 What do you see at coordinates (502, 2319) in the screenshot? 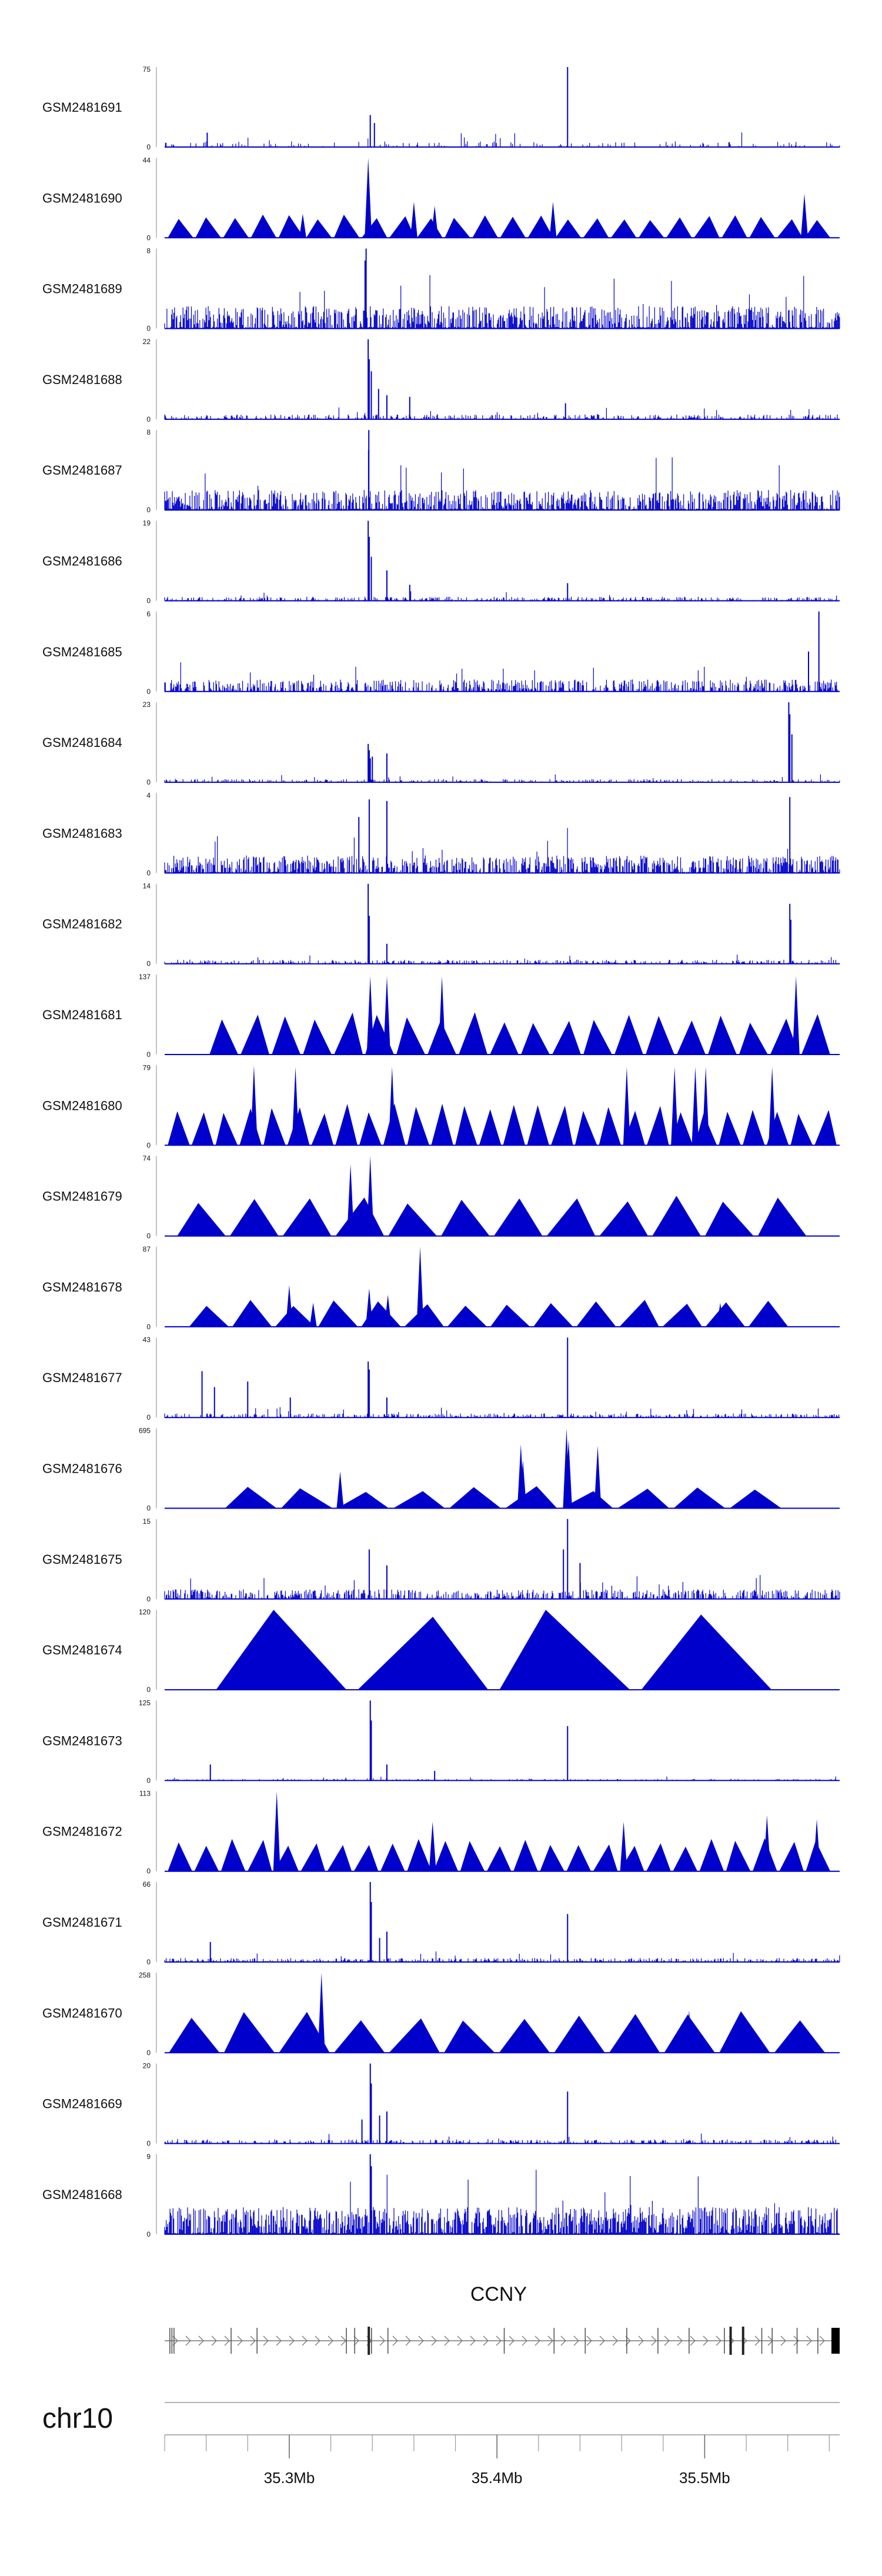
I see `gene-track: CCNY` at bounding box center [502, 2319].